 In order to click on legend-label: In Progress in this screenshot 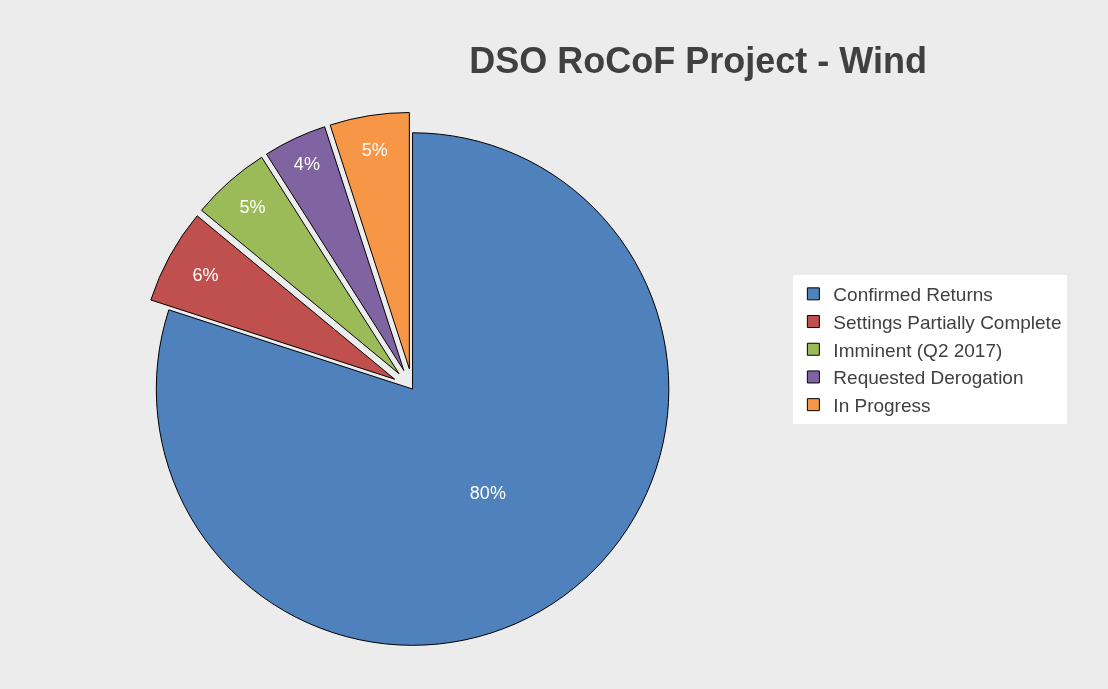, I will do `click(882, 406)`.